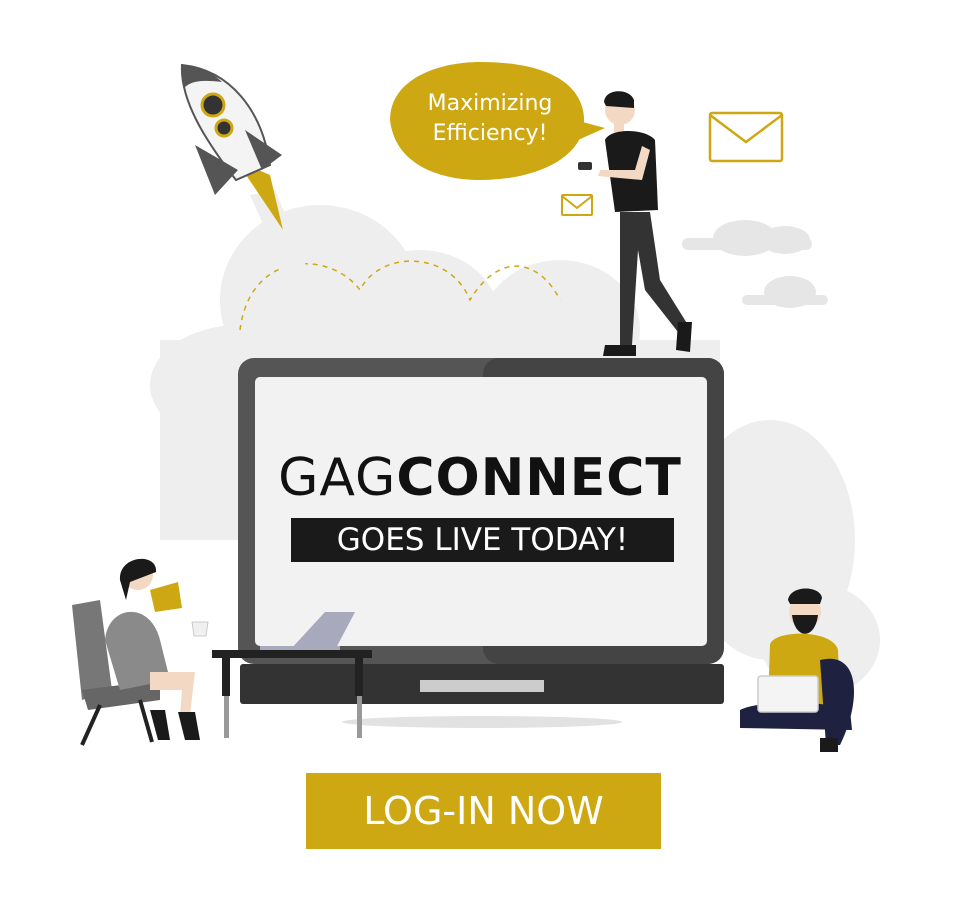 Image resolution: width=966 pixels, height=900 pixels. Describe the element at coordinates (490, 133) in the screenshot. I see `speech-bubble-line2: Efficiency!` at that location.